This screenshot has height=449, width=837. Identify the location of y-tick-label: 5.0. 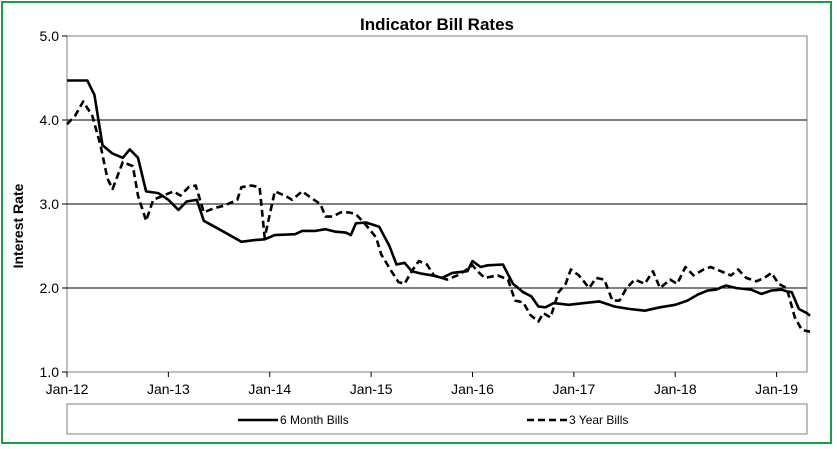
(50, 36).